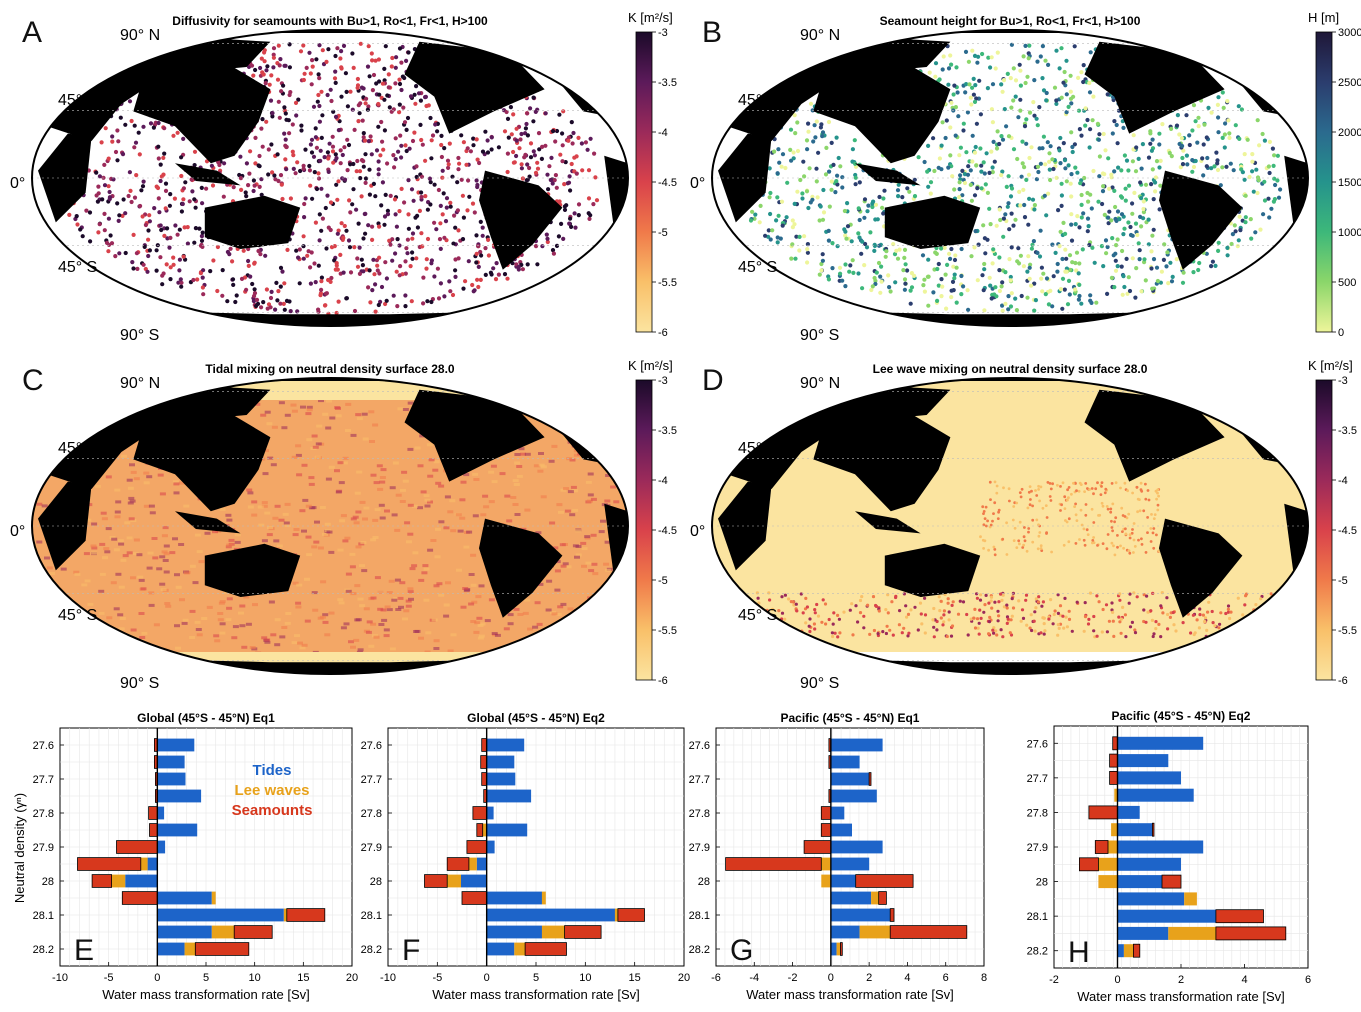 This screenshot has height=1012, width=1361. What do you see at coordinates (644, 182) in the screenshot?
I see `colorbar` at bounding box center [644, 182].